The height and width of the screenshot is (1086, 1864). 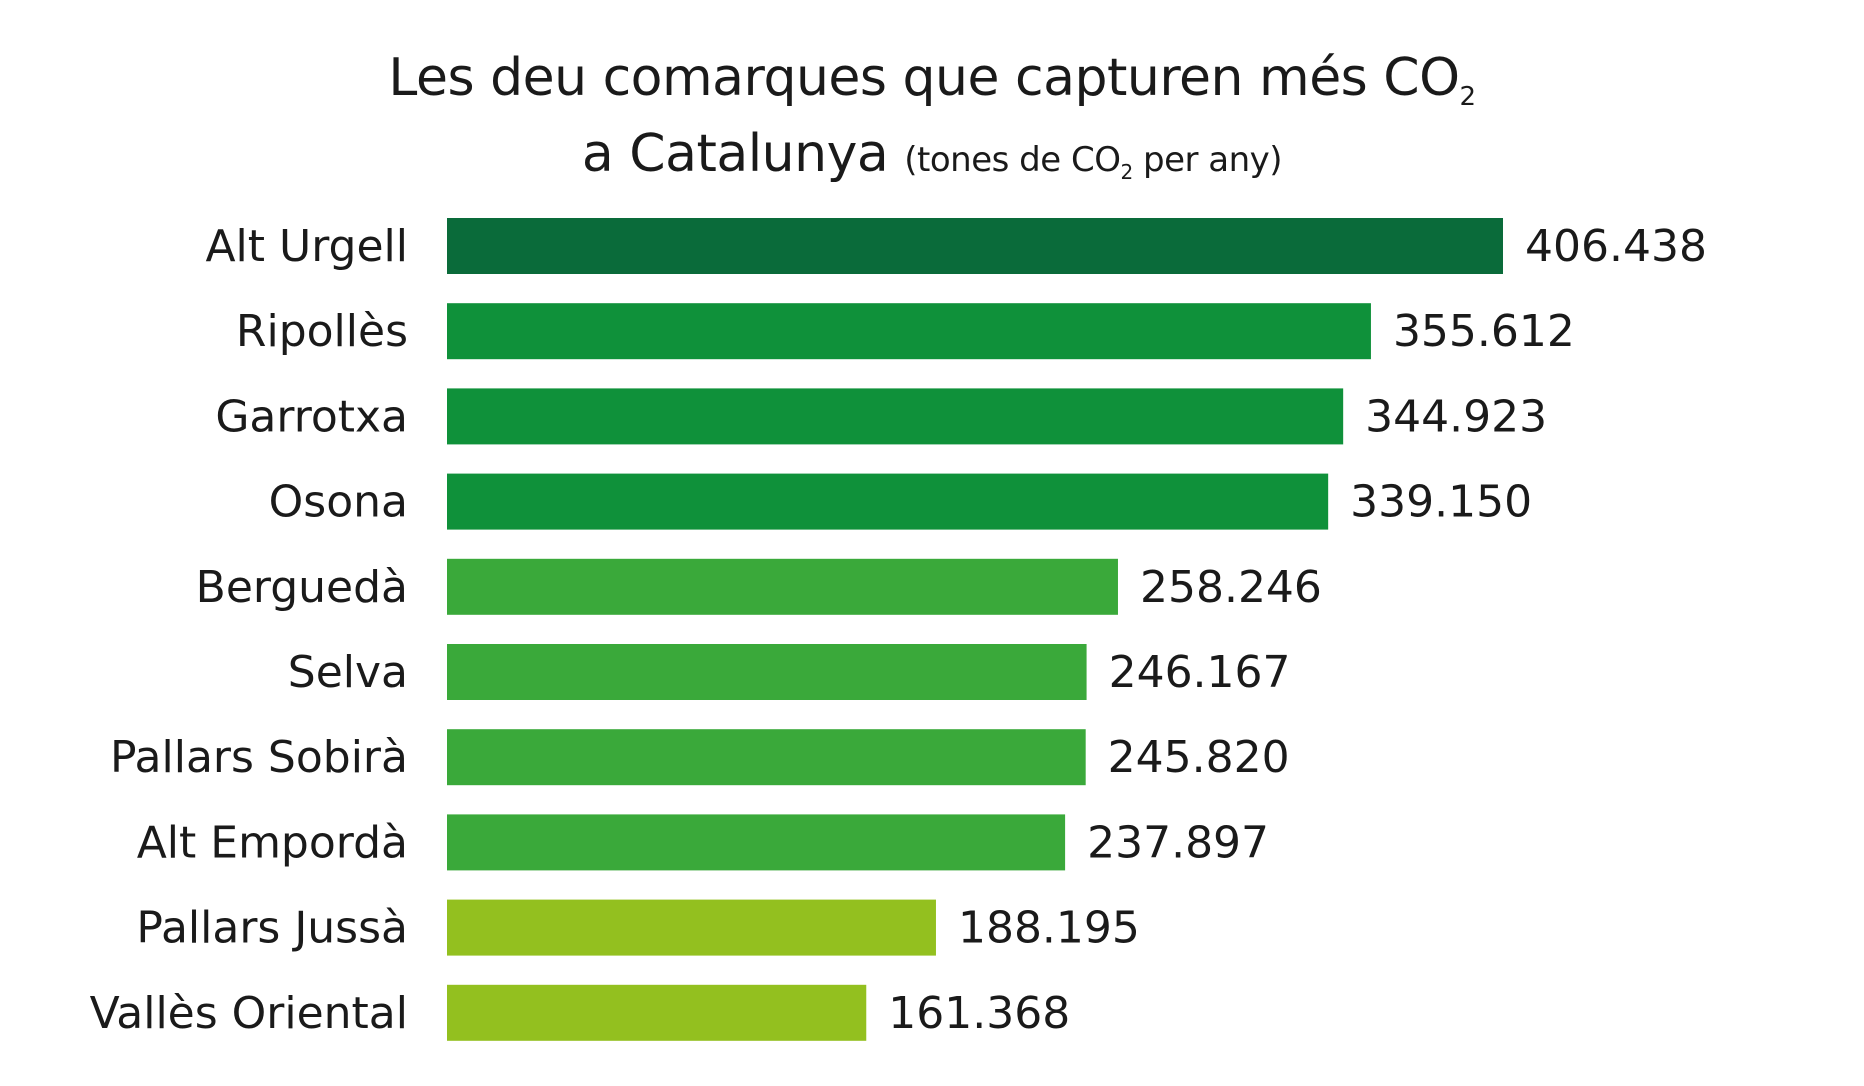 I want to click on value-label-4: 258.246, so click(x=1231, y=587).